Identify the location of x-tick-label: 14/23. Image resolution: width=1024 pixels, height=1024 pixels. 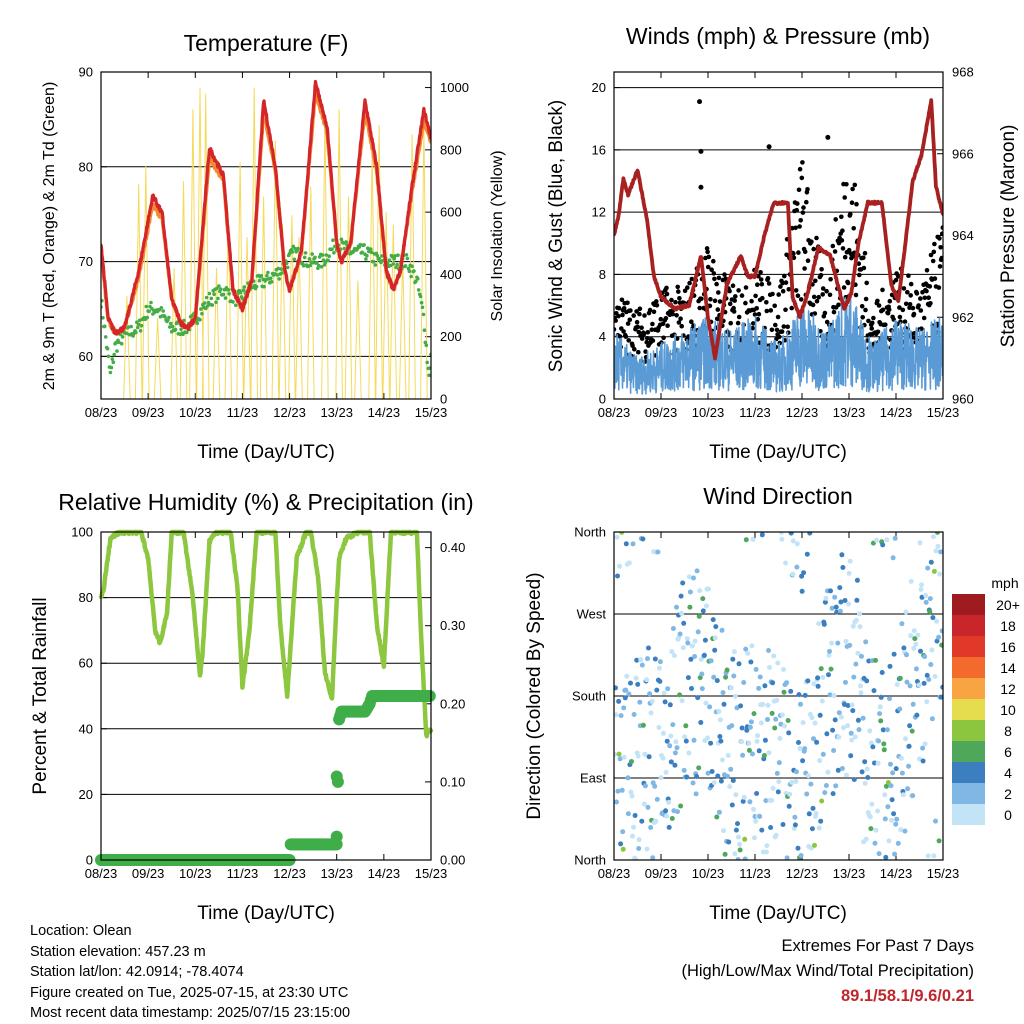
(896, 412).